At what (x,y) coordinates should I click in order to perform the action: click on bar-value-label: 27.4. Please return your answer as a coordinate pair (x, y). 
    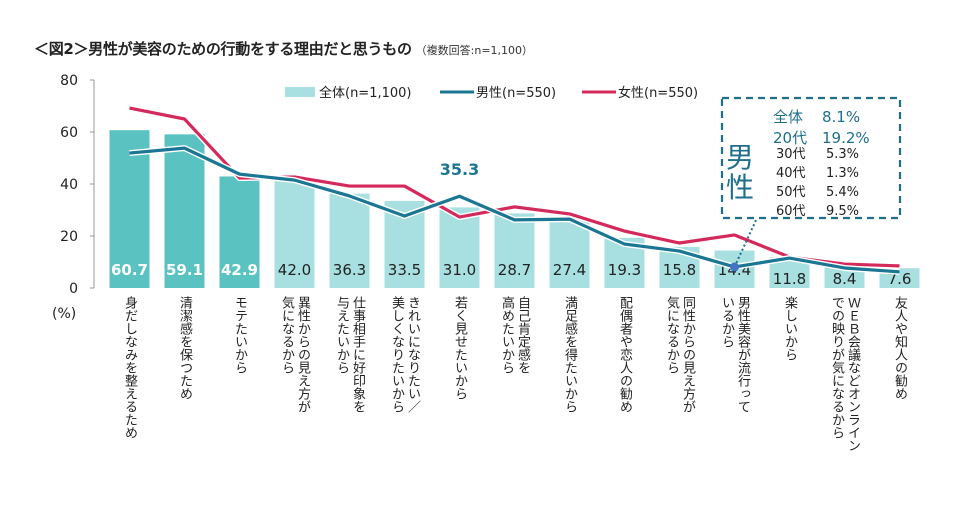
    Looking at the image, I should click on (569, 270).